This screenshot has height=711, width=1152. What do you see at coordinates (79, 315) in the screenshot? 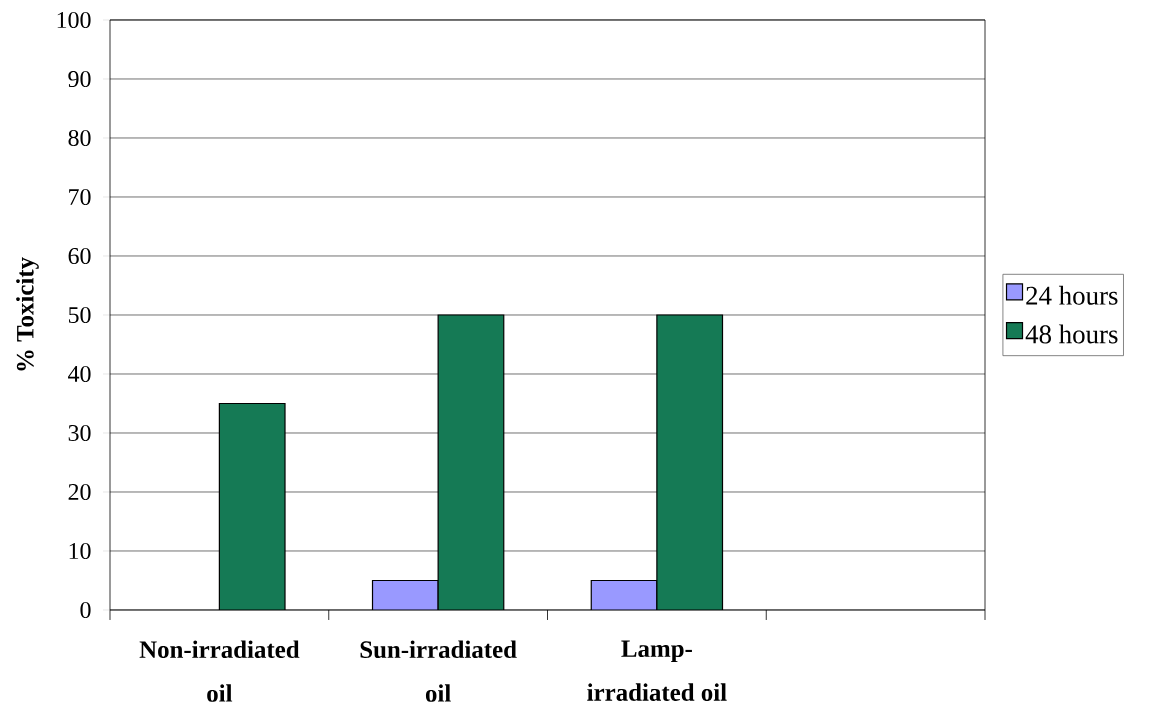
I see `y-tick-label: 50` at bounding box center [79, 315].